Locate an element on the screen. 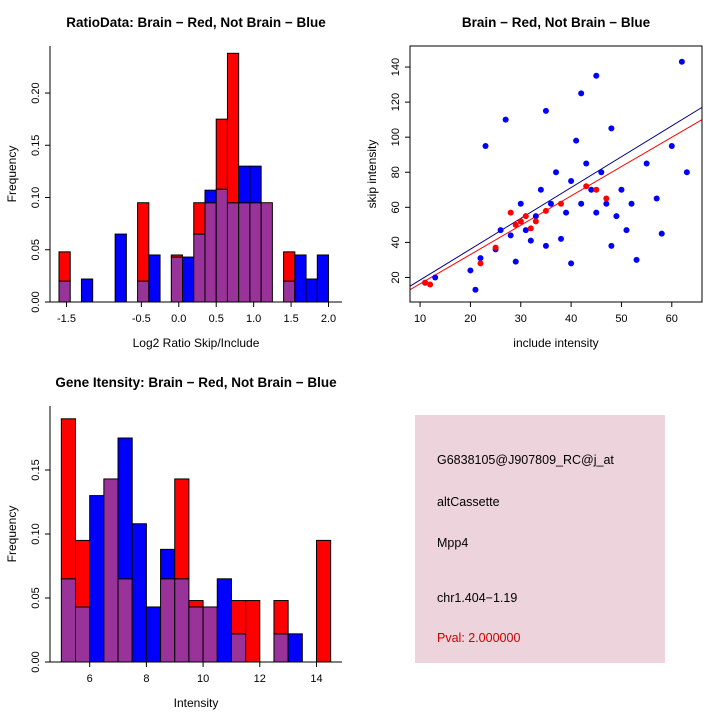  x-tick-label: 0.0 is located at coordinates (178, 319).